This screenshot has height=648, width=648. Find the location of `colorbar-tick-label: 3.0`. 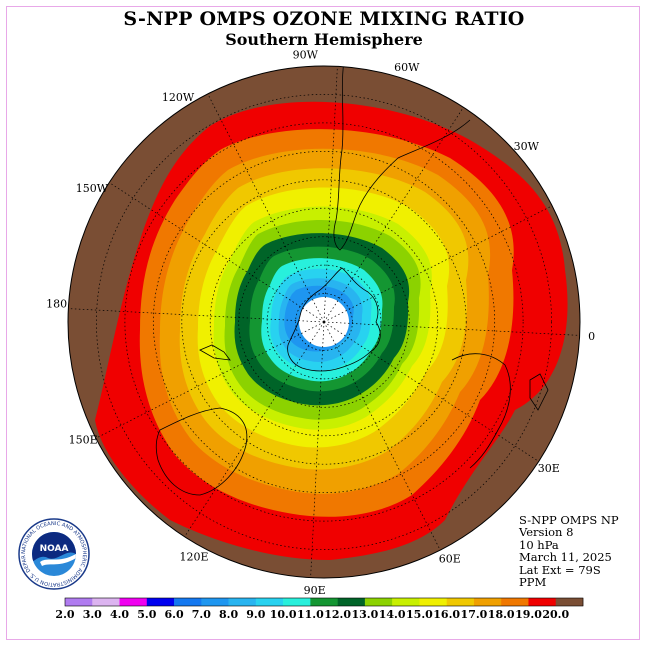

colorbar-tick-label: 3.0 is located at coordinates (92, 614).